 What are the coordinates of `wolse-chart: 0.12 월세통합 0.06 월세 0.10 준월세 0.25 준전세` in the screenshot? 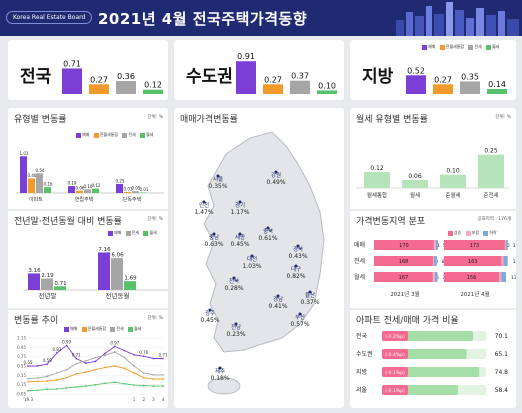 It's located at (433, 173).